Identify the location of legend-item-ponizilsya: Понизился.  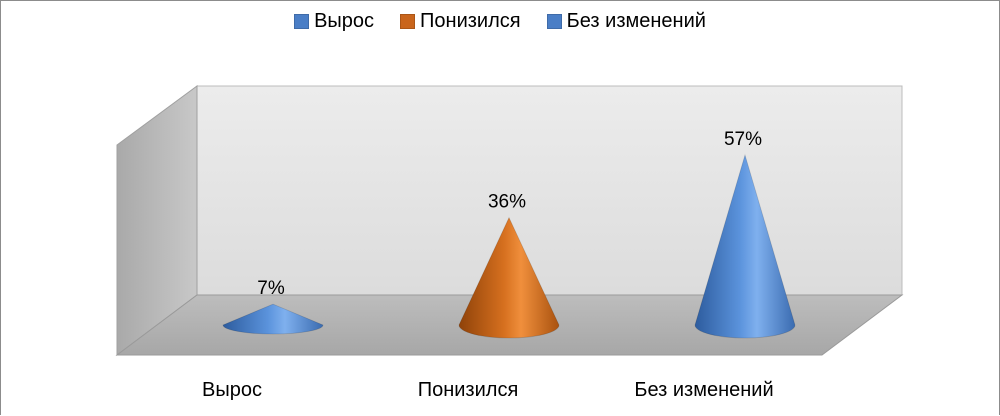
(460, 21).